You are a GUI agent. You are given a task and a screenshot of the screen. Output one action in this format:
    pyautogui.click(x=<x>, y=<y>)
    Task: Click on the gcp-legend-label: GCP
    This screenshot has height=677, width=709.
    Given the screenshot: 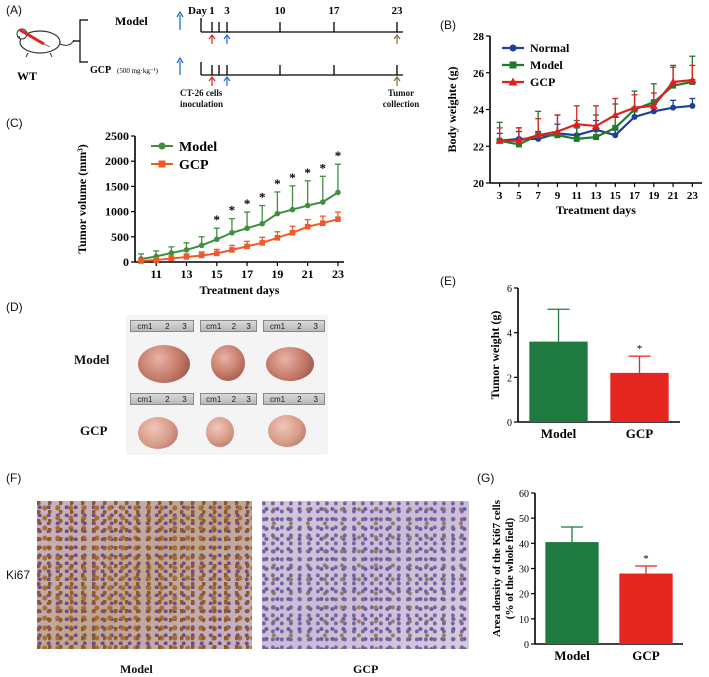 What is the action you would take?
    pyautogui.click(x=194, y=165)
    